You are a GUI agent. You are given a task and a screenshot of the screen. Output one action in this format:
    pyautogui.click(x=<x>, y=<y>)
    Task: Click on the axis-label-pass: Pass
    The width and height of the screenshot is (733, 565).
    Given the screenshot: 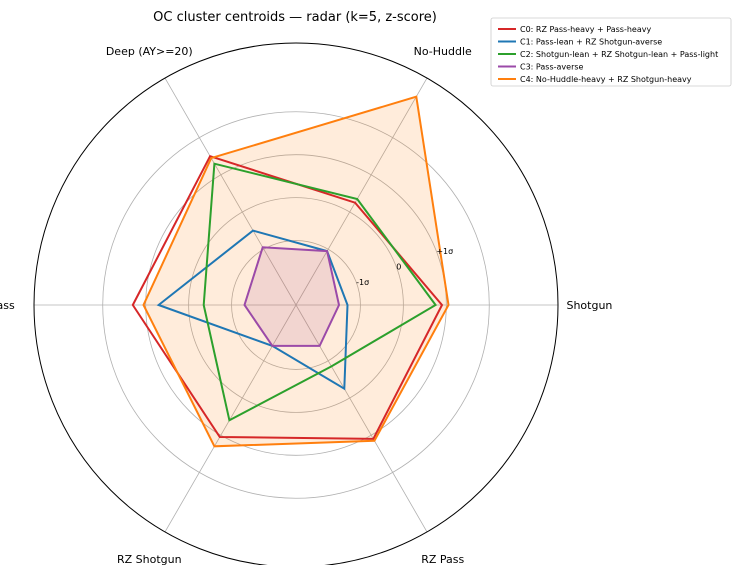 What is the action you would take?
    pyautogui.click(x=7, y=305)
    